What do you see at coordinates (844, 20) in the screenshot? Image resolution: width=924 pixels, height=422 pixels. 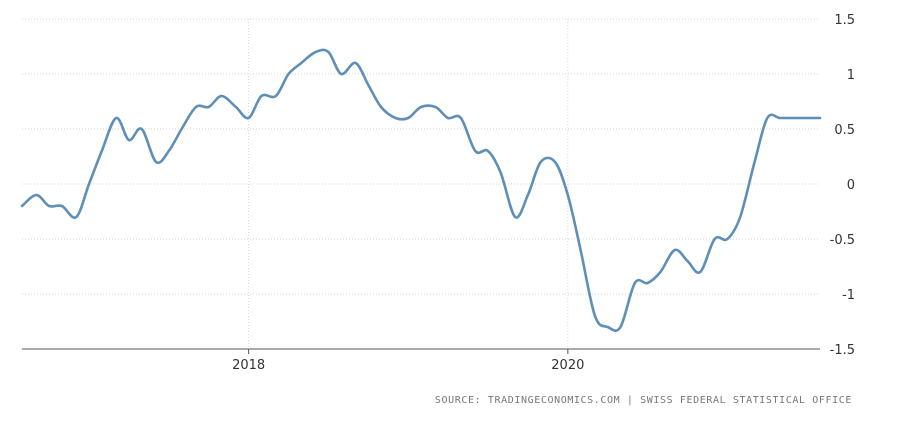 I see `y-tick-label: 1.5` at bounding box center [844, 20].